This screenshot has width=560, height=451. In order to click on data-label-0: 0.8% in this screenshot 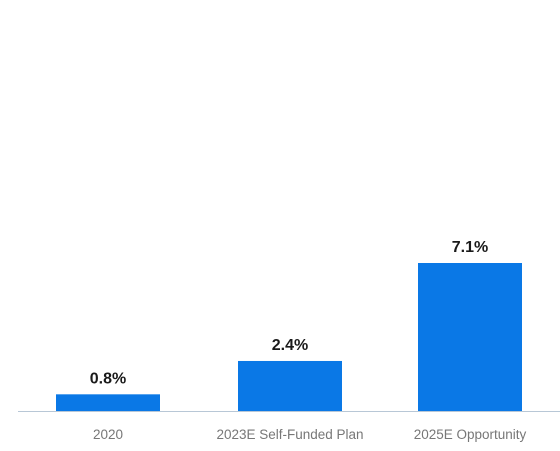, I will do `click(108, 378)`.